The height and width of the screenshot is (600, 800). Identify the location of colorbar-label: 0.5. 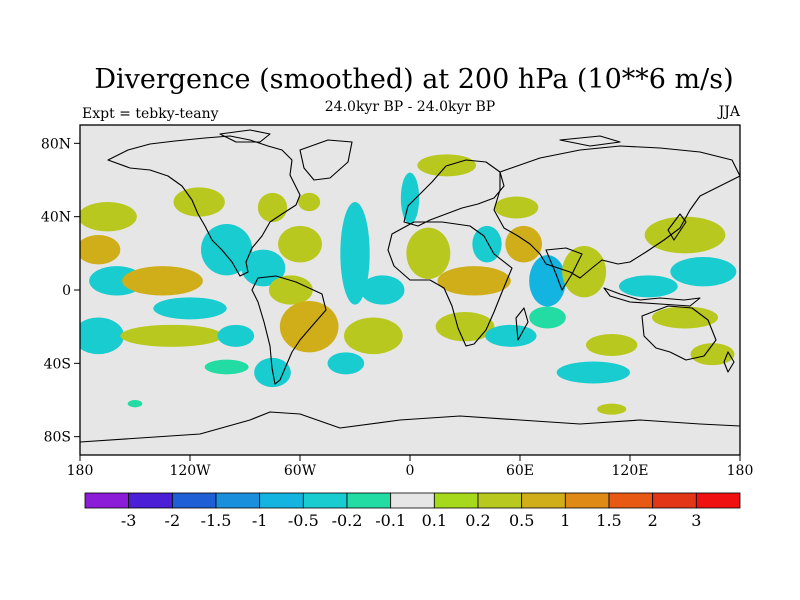
(521, 520).